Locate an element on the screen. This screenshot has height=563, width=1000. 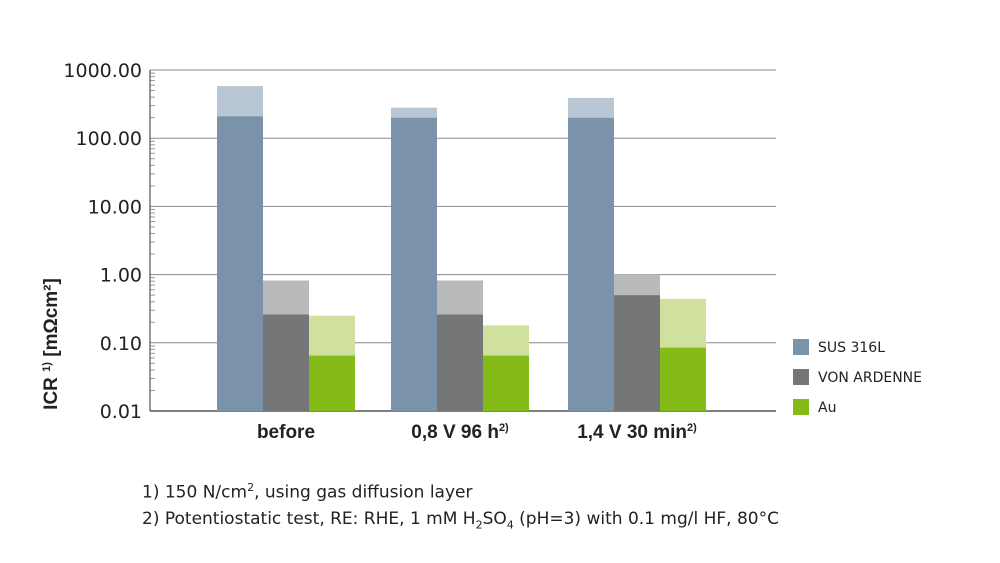
legend-swatch-au is located at coordinates (801, 407).